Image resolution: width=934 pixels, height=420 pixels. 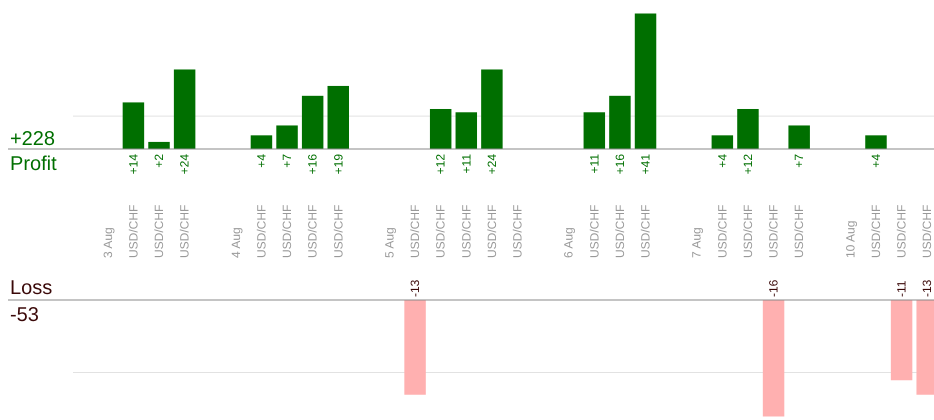 I want to click on x-tick-label: 10 Aug, so click(x=850, y=239).